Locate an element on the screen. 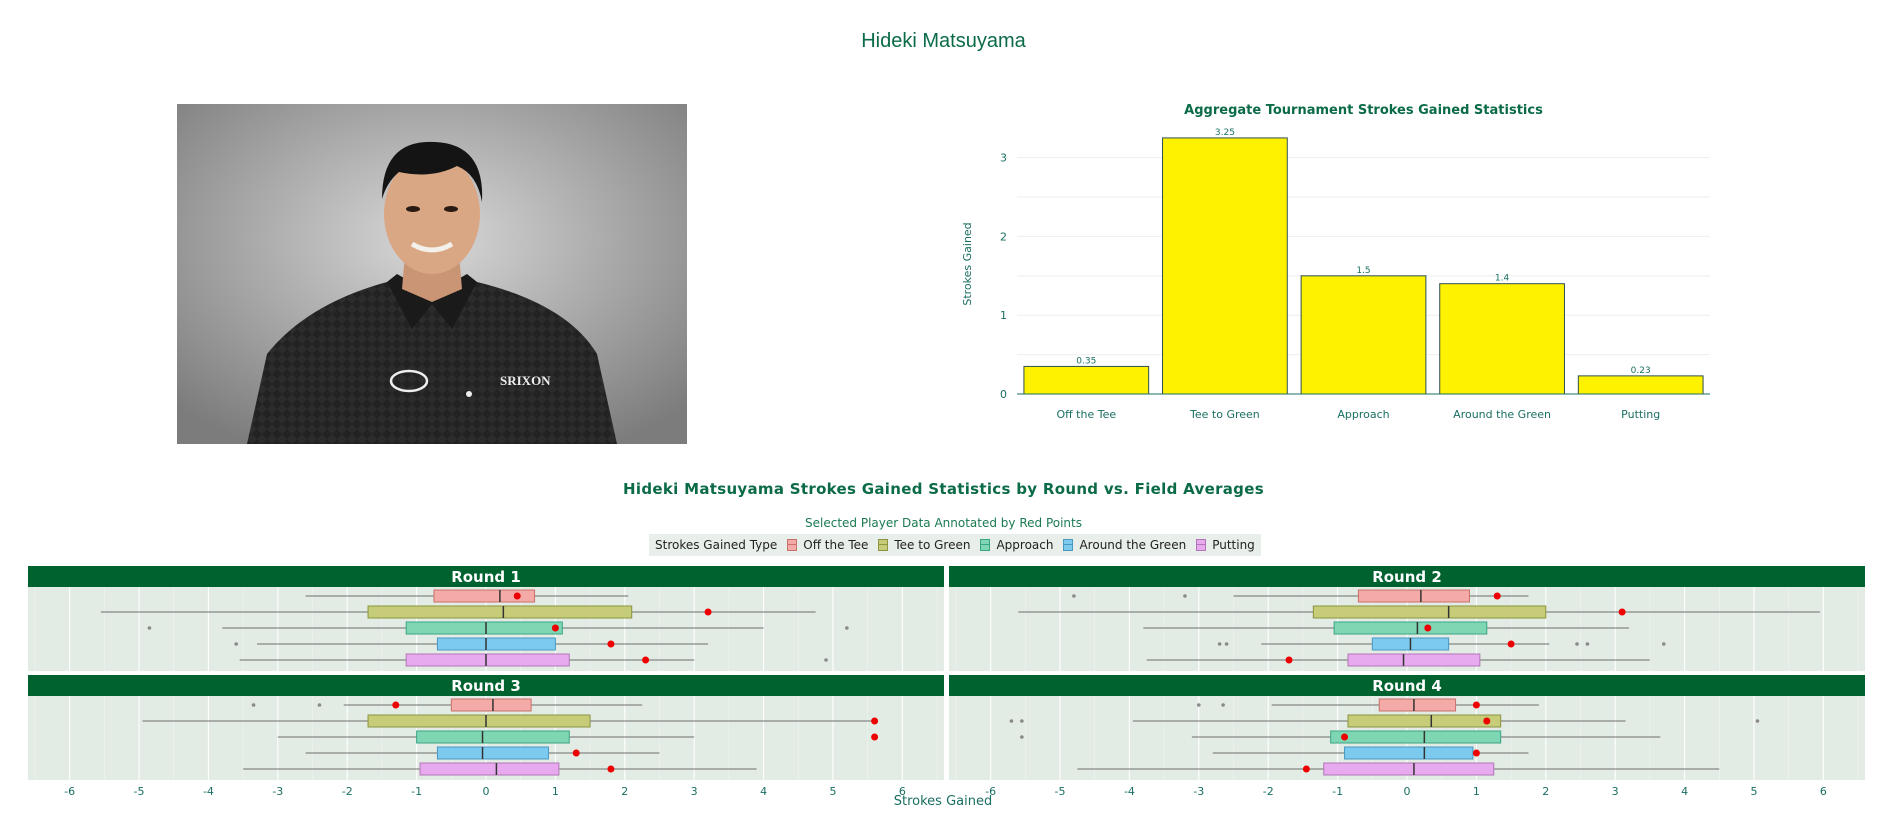  shirt-logo-text: SRIXON is located at coordinates (525, 380).